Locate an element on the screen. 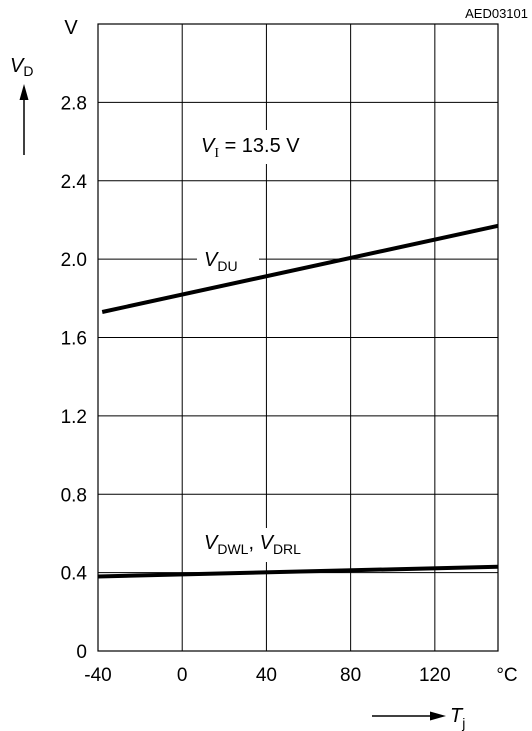  x-axis-arrow is located at coordinates (409, 716).